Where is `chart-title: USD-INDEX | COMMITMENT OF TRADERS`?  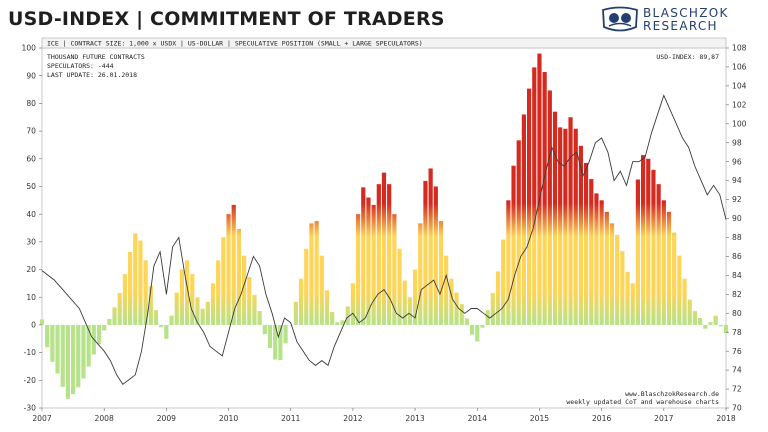
chart-title: USD-INDEX | COMMITMENT OF TRADERS is located at coordinates (226, 19).